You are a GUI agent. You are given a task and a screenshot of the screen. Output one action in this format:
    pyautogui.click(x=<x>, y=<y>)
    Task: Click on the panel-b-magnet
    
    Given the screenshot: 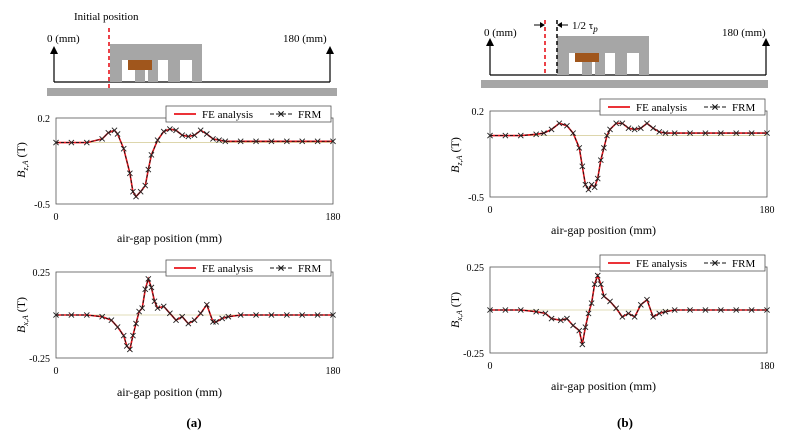 What is the action you would take?
    pyautogui.click(x=587, y=57)
    